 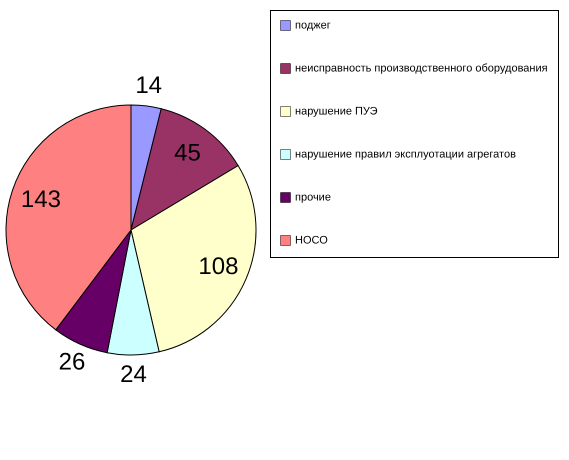 I want to click on legend-label: прочие, so click(x=313, y=198).